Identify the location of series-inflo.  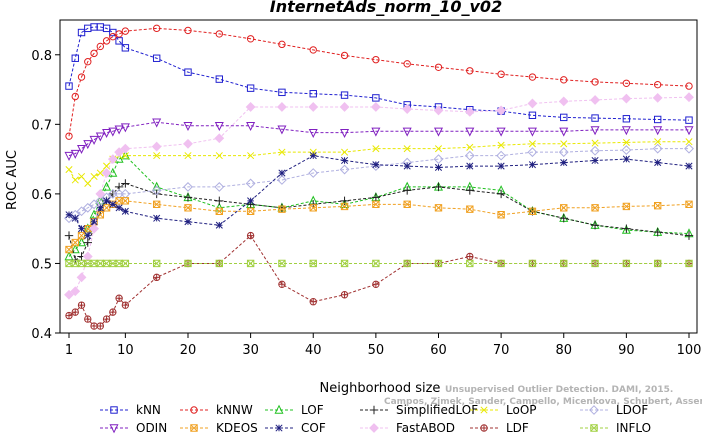
(379, 263).